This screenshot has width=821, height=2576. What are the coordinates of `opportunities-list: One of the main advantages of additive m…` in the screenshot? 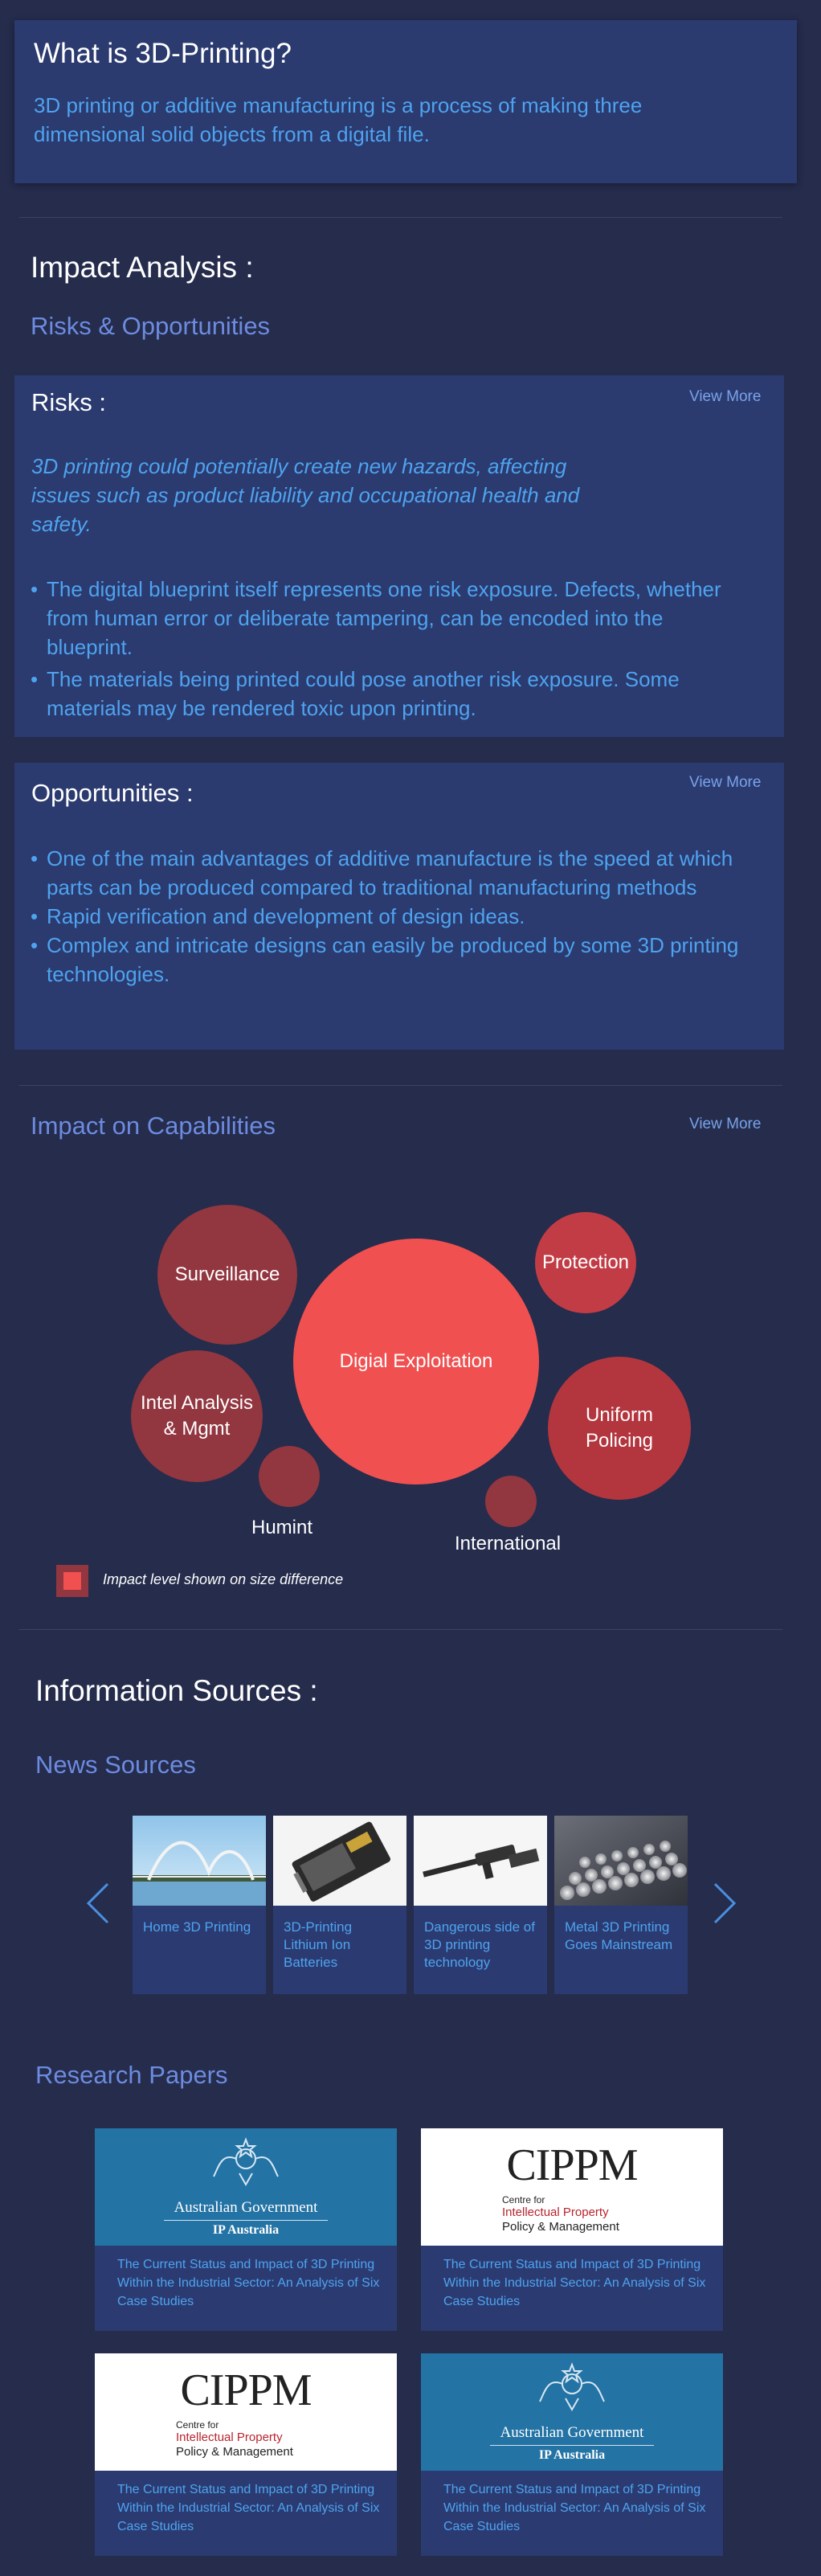 It's located at (395, 917).